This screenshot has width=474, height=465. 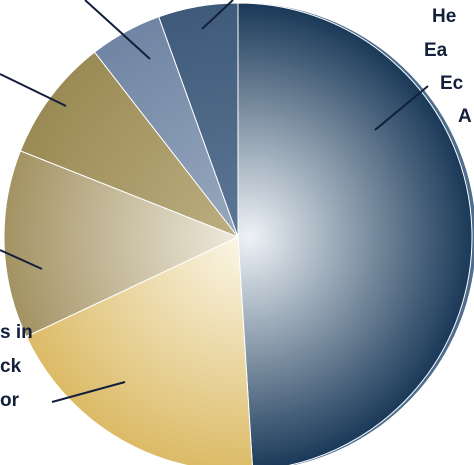 I want to click on slice-label-right-4: A, so click(x=465, y=116).